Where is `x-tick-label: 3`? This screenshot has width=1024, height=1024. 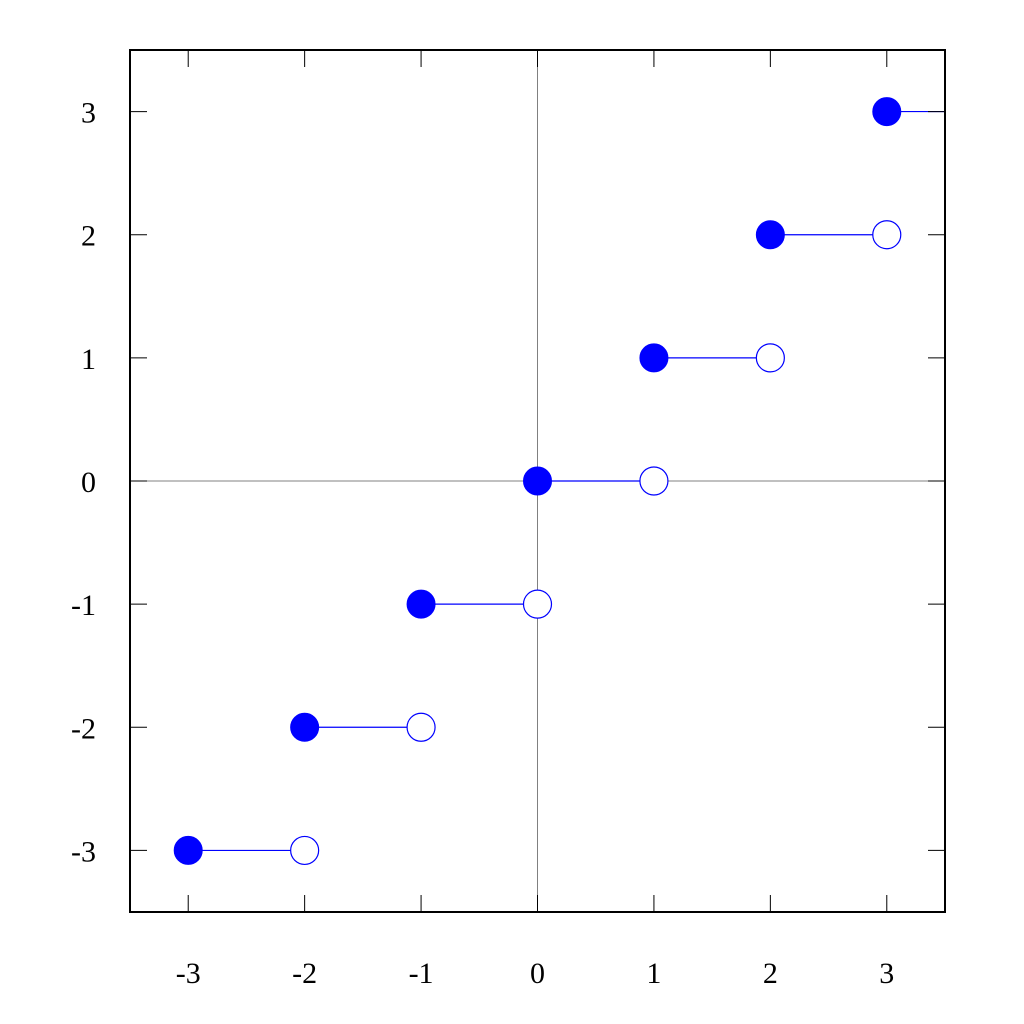
x-tick-label: 3 is located at coordinates (886, 973).